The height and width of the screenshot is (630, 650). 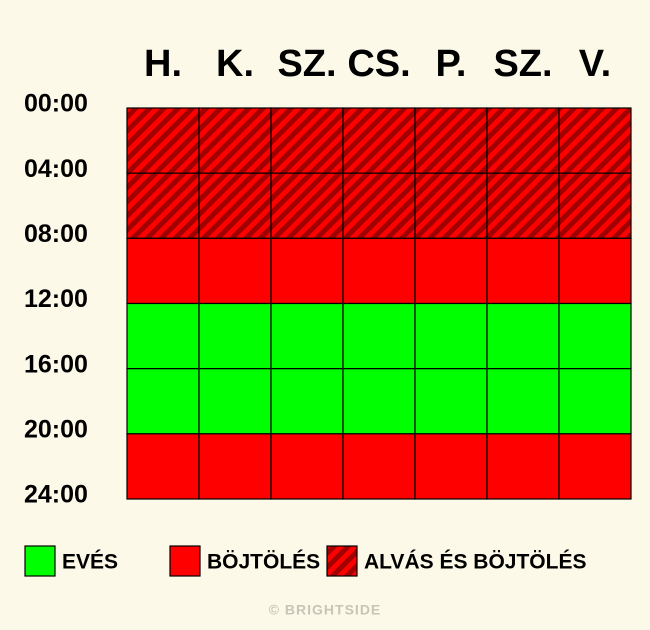 I want to click on watermark: © BRIGHTSIDE, so click(x=325, y=610).